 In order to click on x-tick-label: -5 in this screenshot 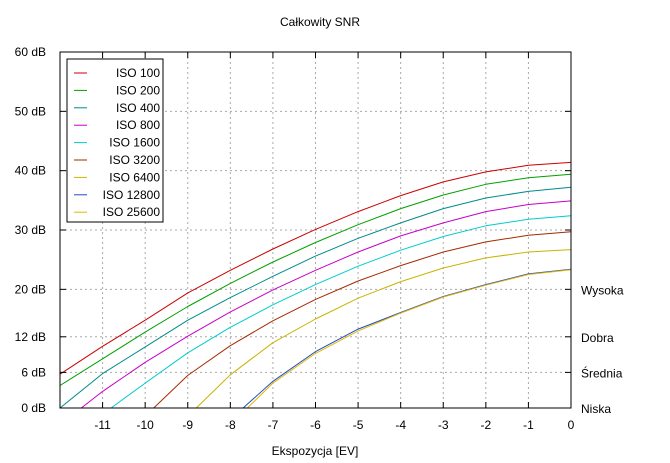, I will do `click(358, 425)`.